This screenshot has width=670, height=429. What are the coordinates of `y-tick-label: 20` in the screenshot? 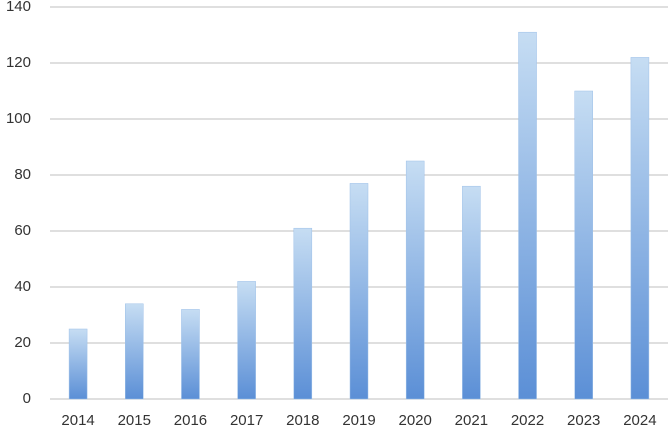 It's located at (22, 342).